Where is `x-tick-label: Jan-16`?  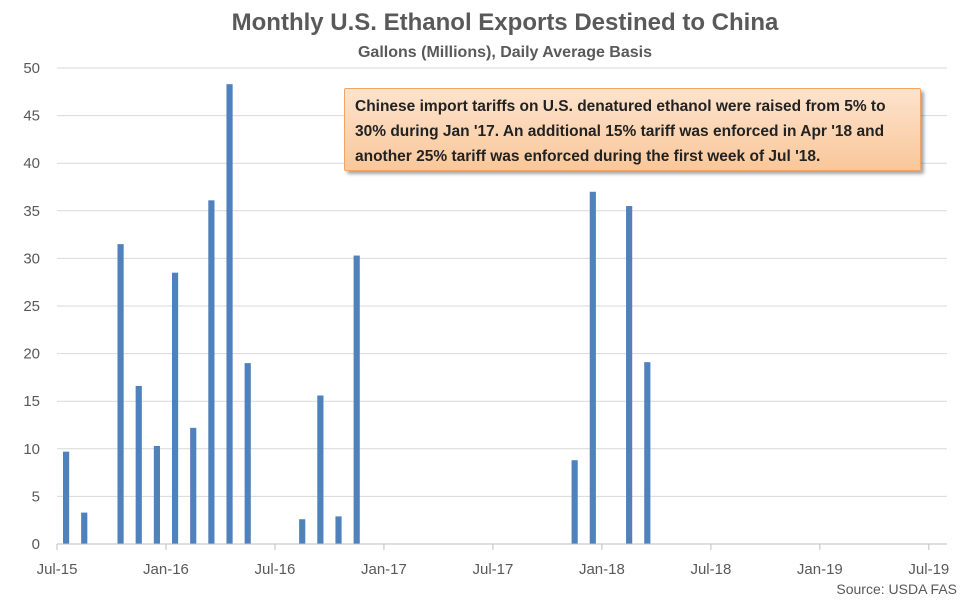
x-tick-label: Jan-16 is located at coordinates (166, 569).